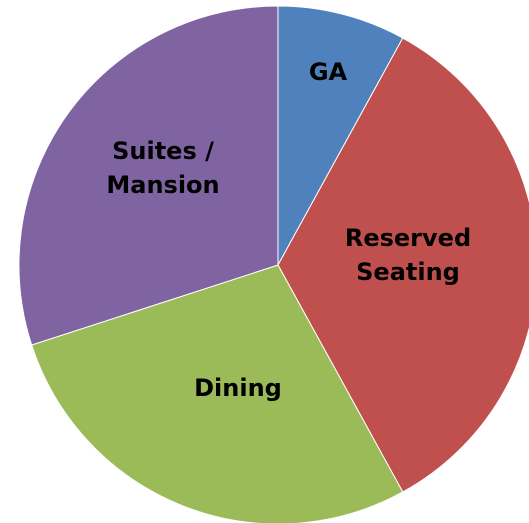 The width and height of the screenshot is (529, 523). Describe the element at coordinates (238, 388) in the screenshot. I see `slice-label: Dining` at that location.